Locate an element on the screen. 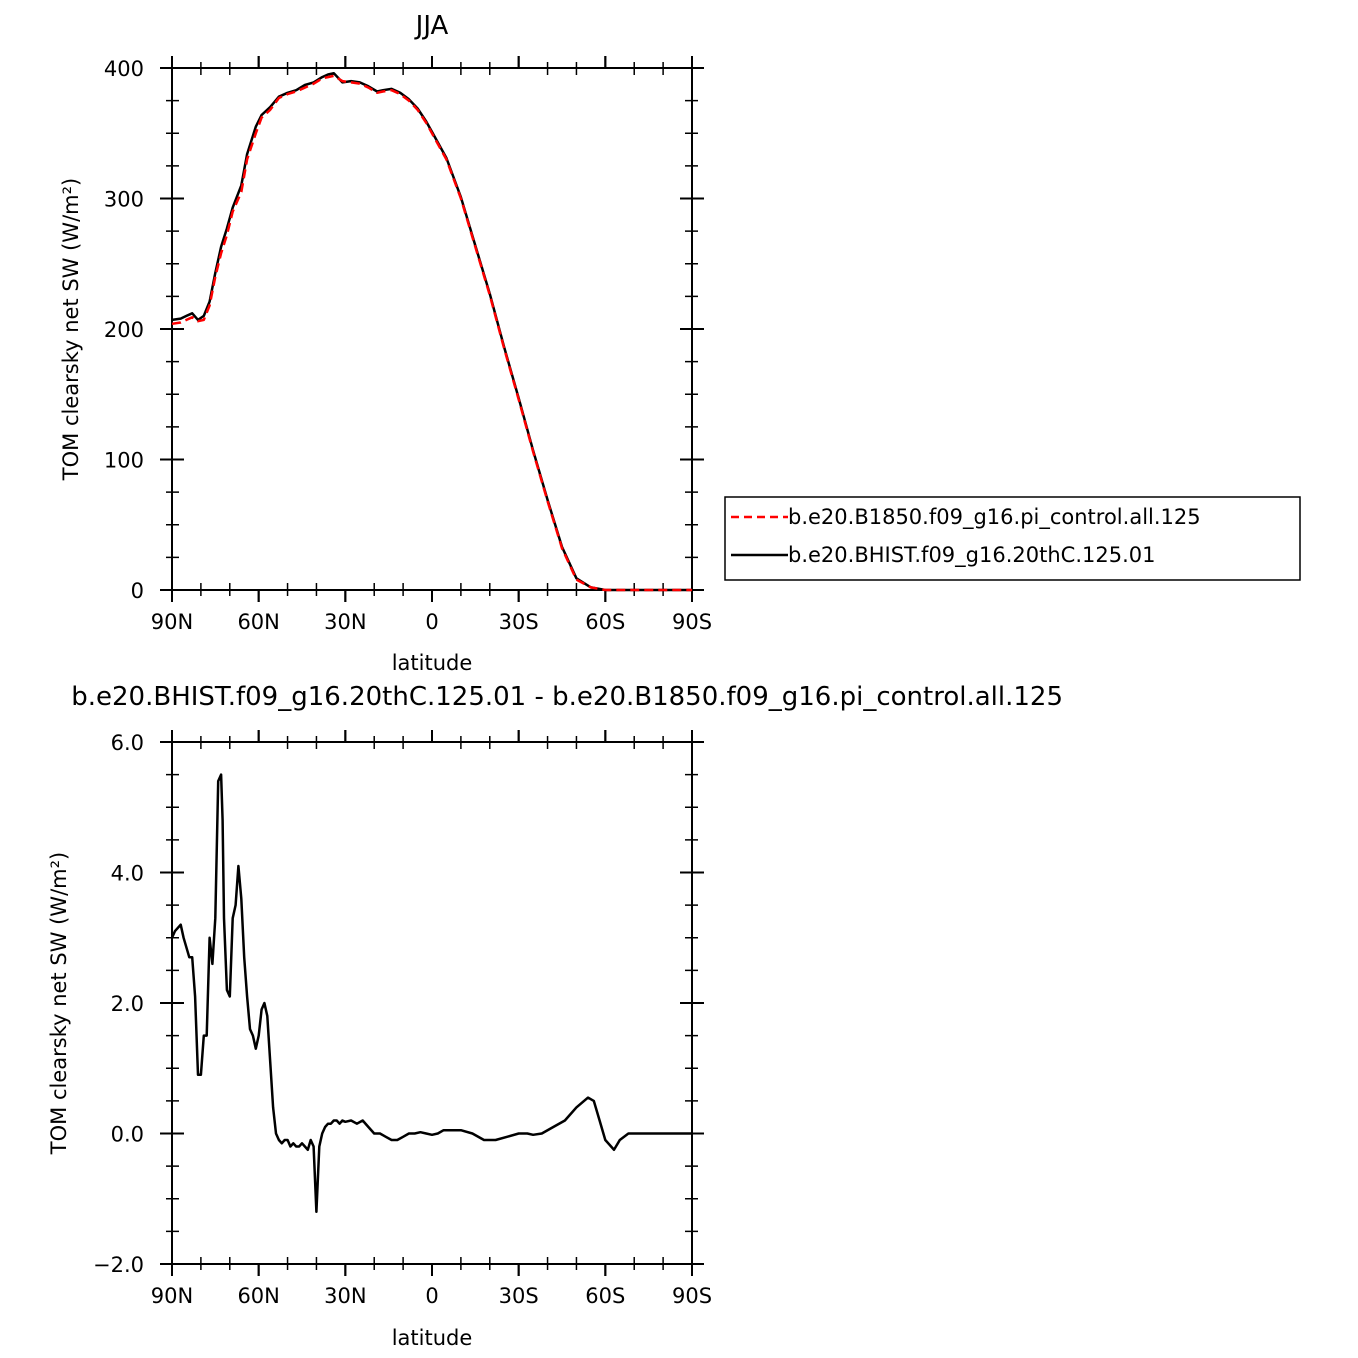 The height and width of the screenshot is (1358, 1358). bottom-x-tick-label: 60N is located at coordinates (258, 1296).